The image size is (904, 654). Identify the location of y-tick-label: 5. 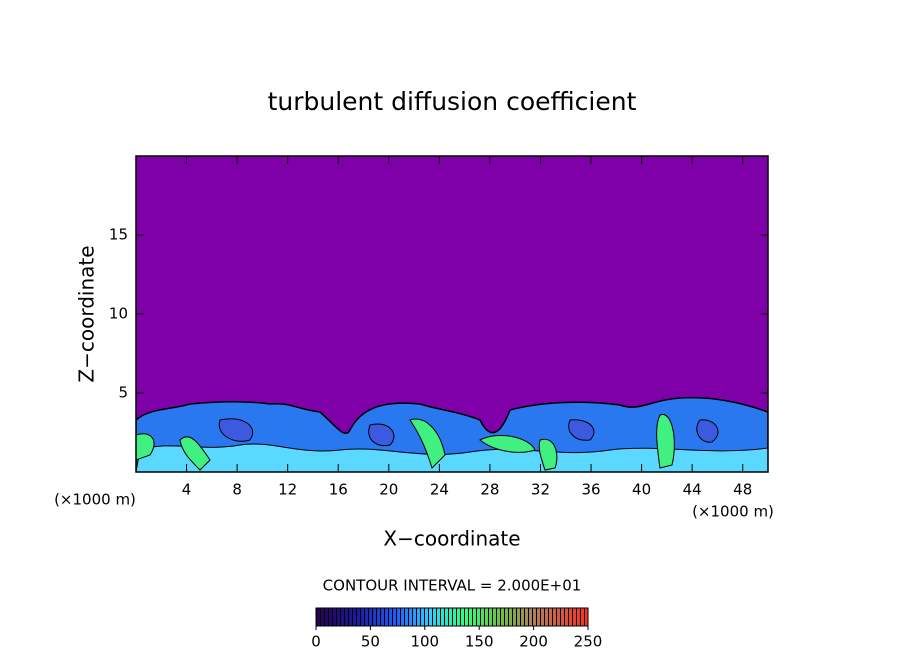
(123, 393).